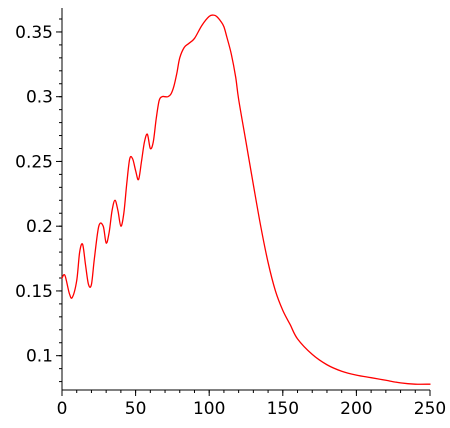  What do you see at coordinates (62, 409) in the screenshot?
I see `x-tick-label: 0` at bounding box center [62, 409].